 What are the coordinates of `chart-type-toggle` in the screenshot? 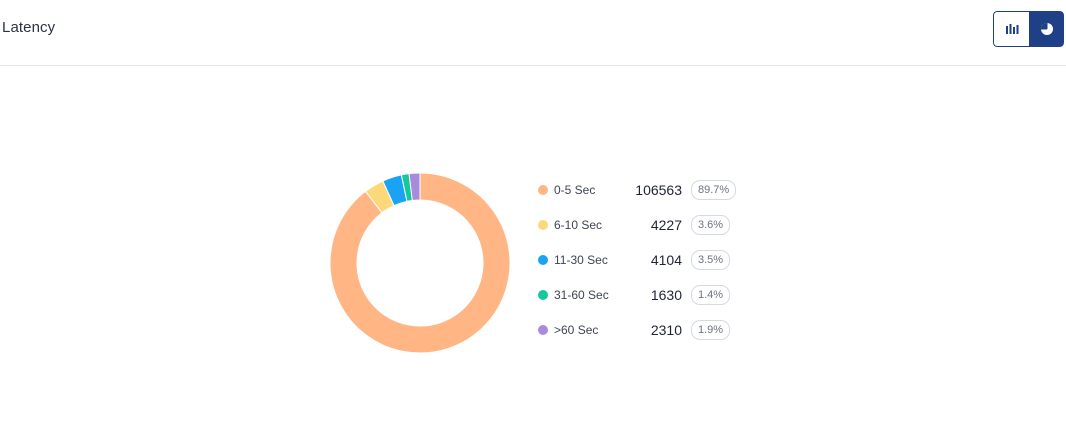 It's located at (1028, 29).